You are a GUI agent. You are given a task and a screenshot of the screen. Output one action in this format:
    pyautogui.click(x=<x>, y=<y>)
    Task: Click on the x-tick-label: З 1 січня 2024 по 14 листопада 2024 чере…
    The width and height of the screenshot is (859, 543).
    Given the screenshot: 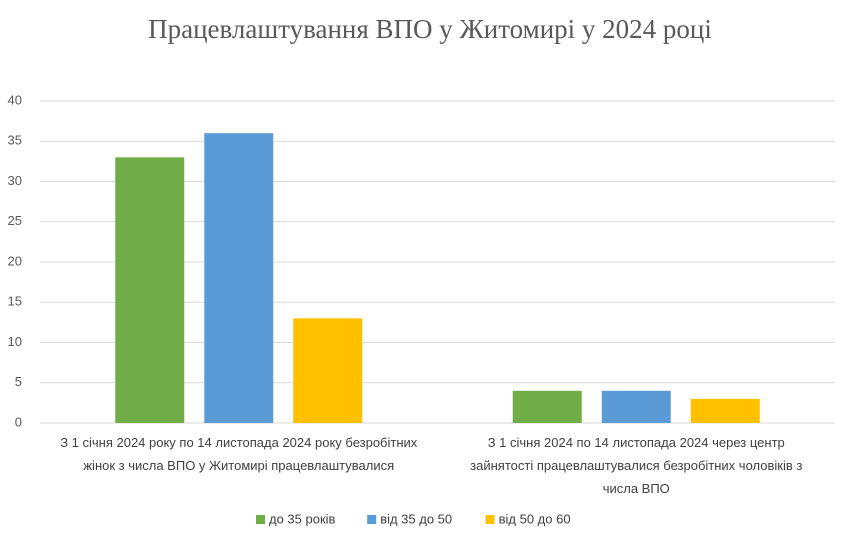 What is the action you would take?
    pyautogui.click(x=636, y=465)
    